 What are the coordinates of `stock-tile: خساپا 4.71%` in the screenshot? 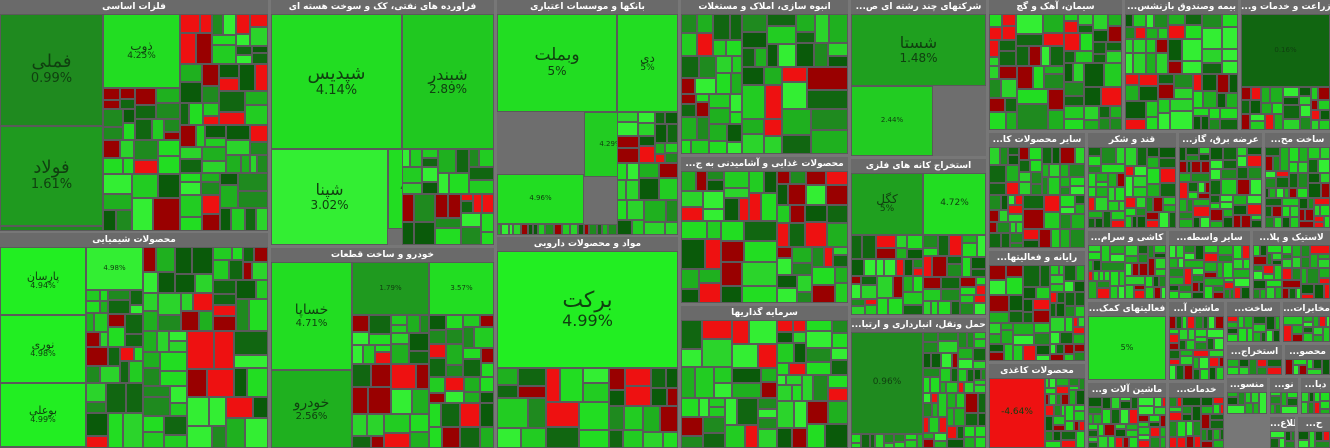 It's located at (311, 316).